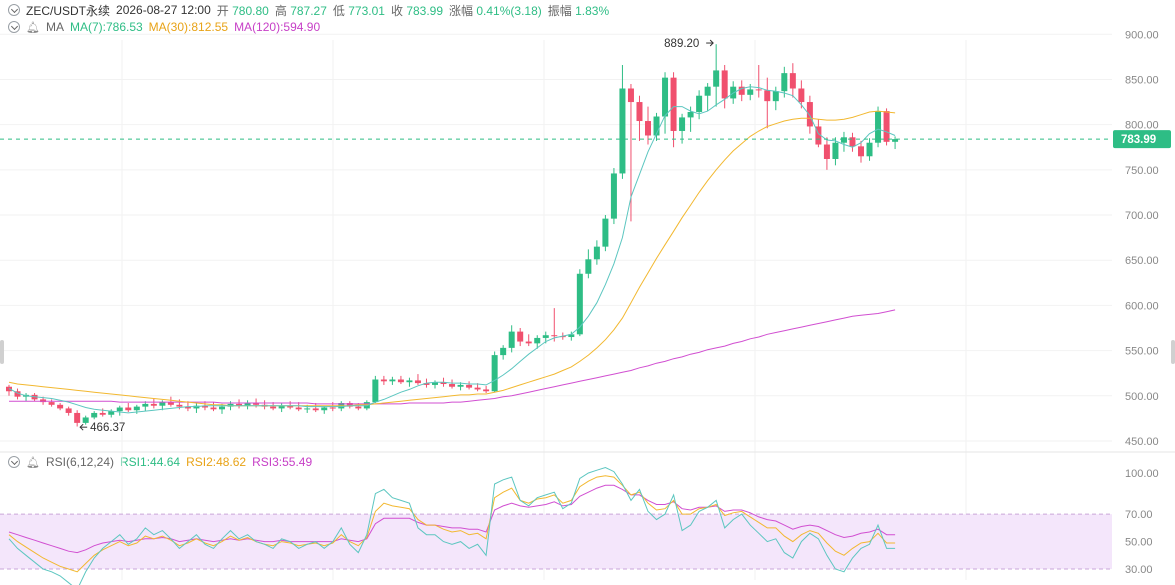 The width and height of the screenshot is (1175, 585). Describe the element at coordinates (163, 10) in the screenshot. I see `candle-datetime: 2026-08-27 12:00` at that location.